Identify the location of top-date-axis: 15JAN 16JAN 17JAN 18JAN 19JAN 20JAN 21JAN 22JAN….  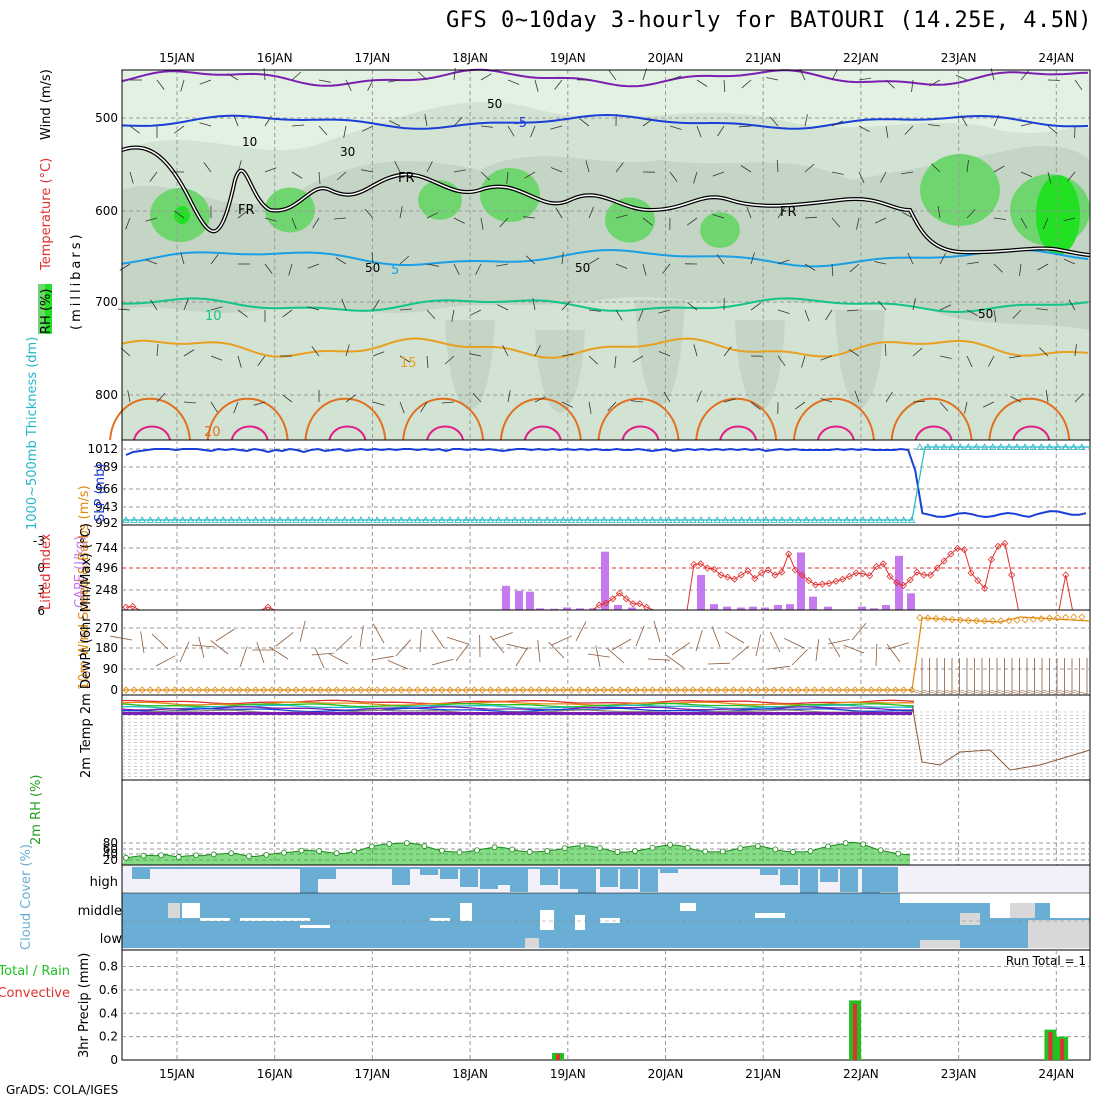
(616, 58).